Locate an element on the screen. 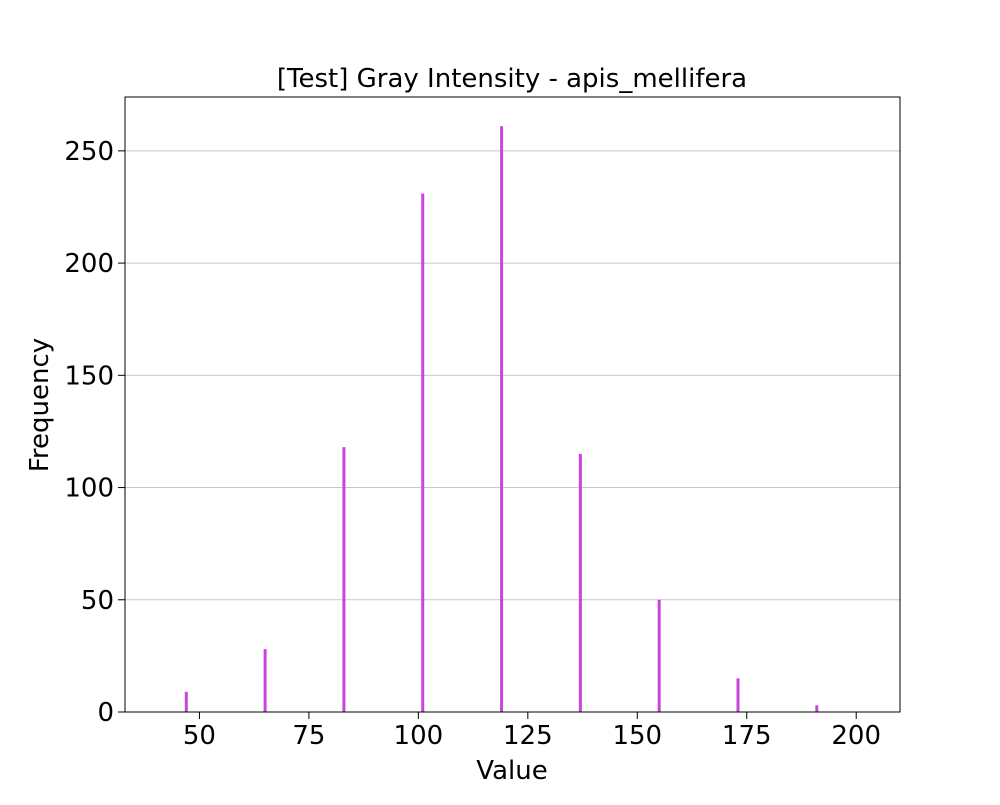 This screenshot has width=1000, height=805. x-tick-label: 75 is located at coordinates (308, 736).